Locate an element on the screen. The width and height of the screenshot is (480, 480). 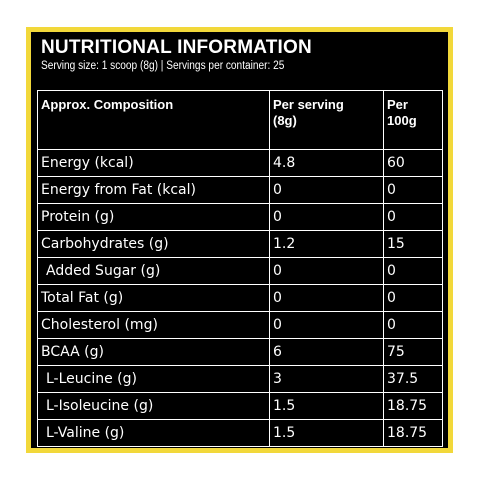
nutrient-name: Cholesterol (mg) is located at coordinates (153, 325).